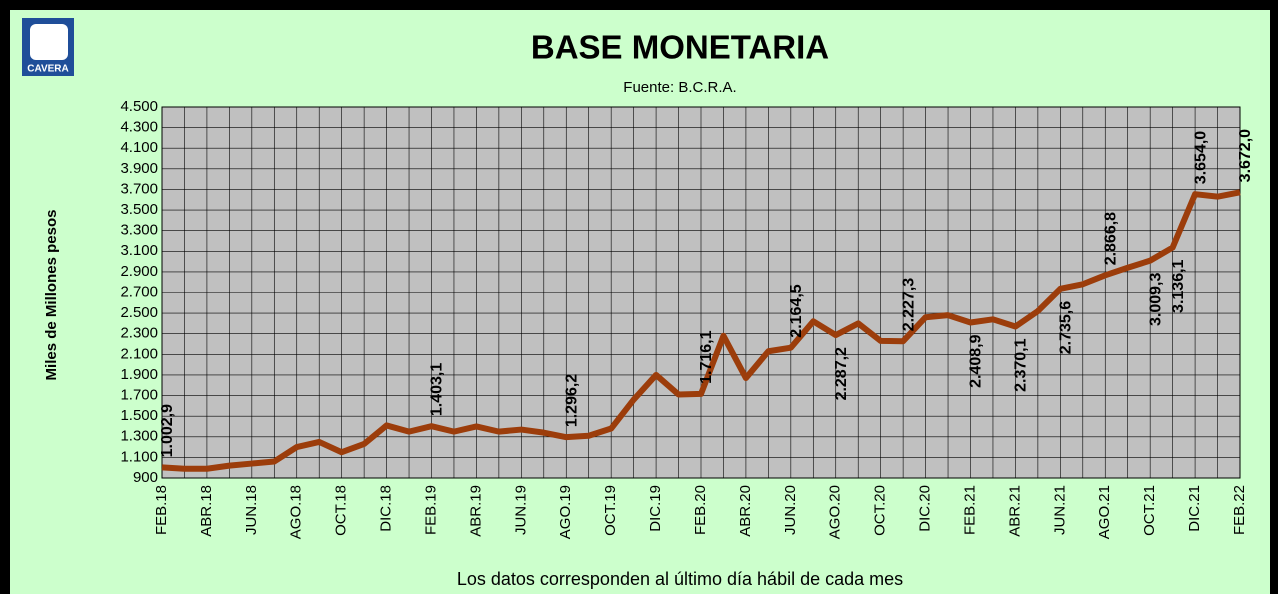 Image resolution: width=1278 pixels, height=594 pixels. Describe the element at coordinates (139, 188) in the screenshot. I see `y-tick-label: 3.700` at that location.